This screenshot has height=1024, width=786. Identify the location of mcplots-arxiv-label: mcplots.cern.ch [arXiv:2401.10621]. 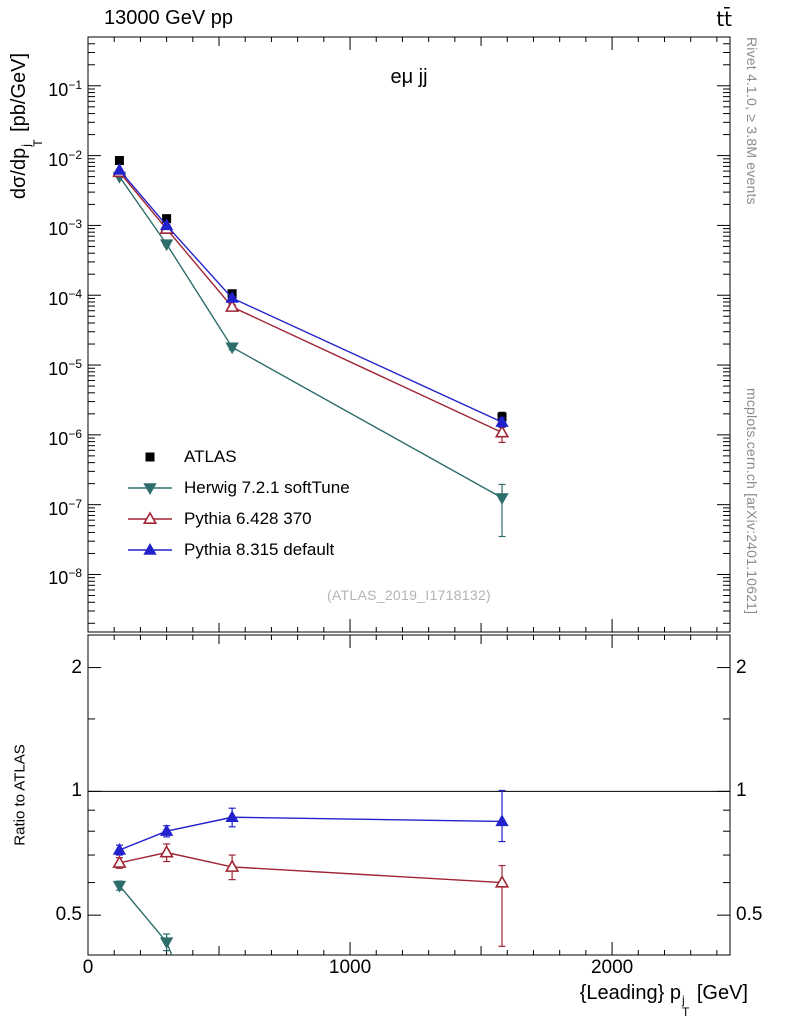
(752, 501).